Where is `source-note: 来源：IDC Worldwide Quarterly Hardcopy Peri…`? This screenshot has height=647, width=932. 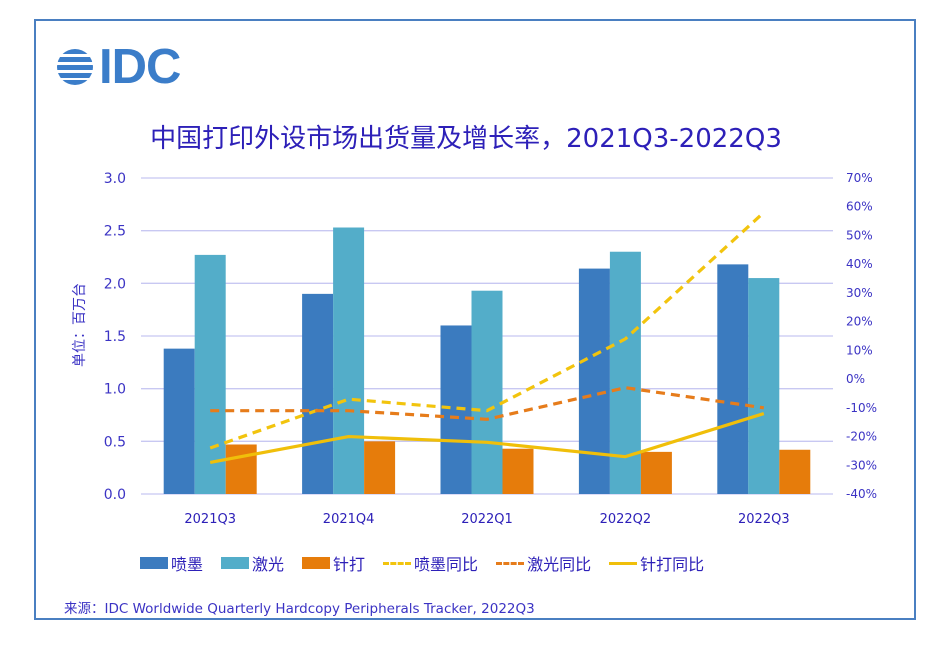 source-note: 来源：IDC Worldwide Quarterly Hardcopy Peri… is located at coordinates (299, 609).